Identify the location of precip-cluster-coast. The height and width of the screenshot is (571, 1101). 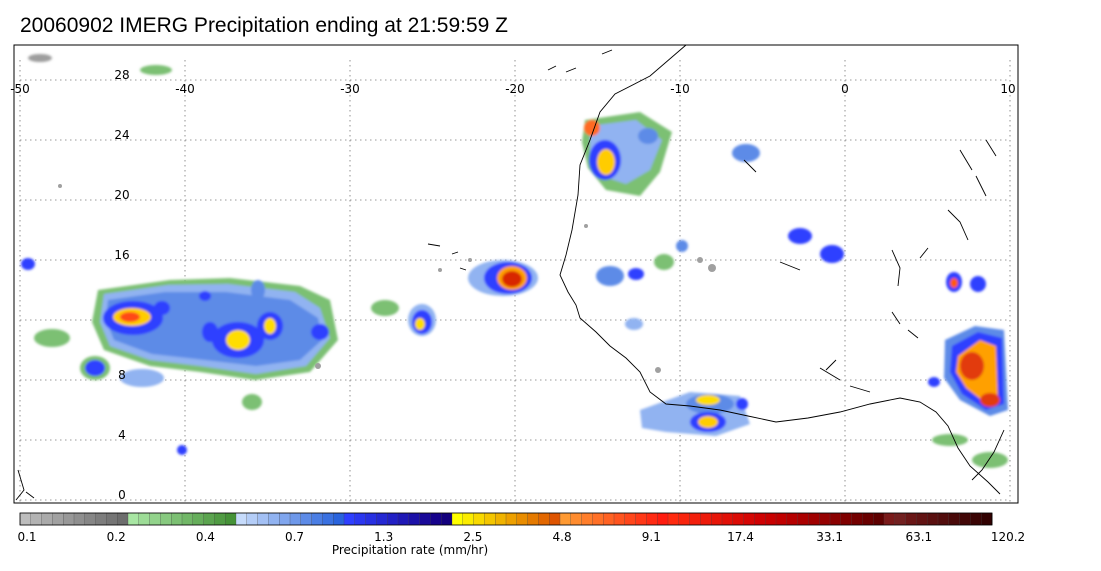
(627, 154).